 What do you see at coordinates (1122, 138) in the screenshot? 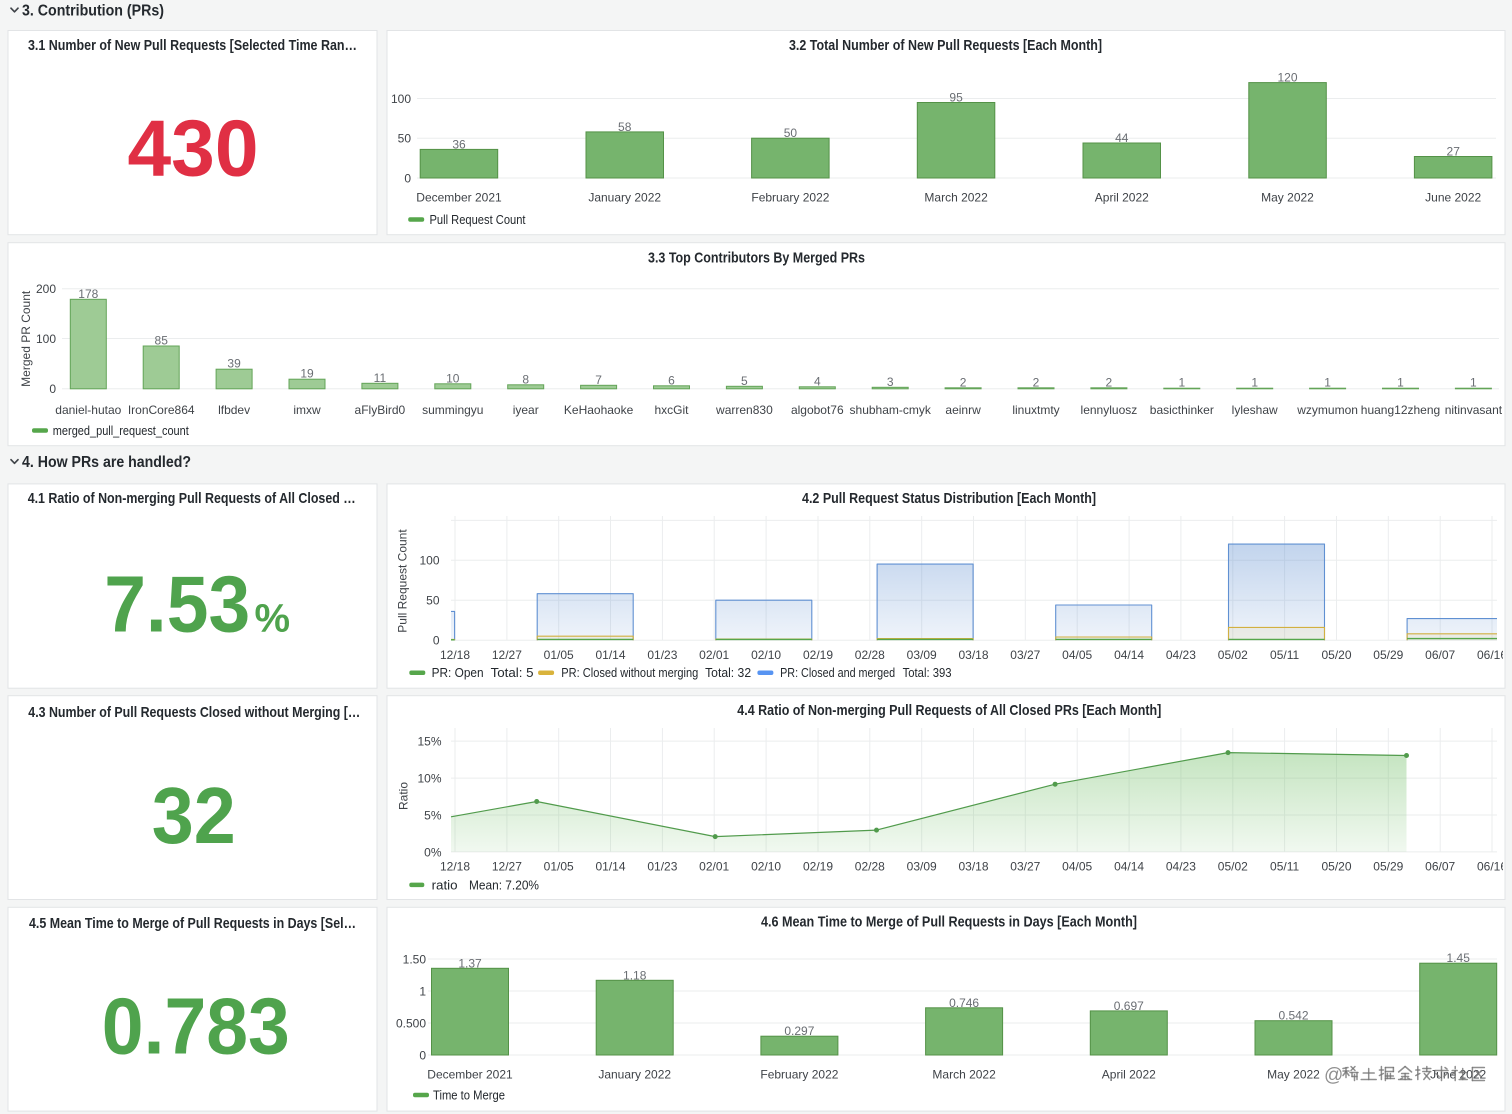
I see `svg-text: 44` at bounding box center [1122, 138].